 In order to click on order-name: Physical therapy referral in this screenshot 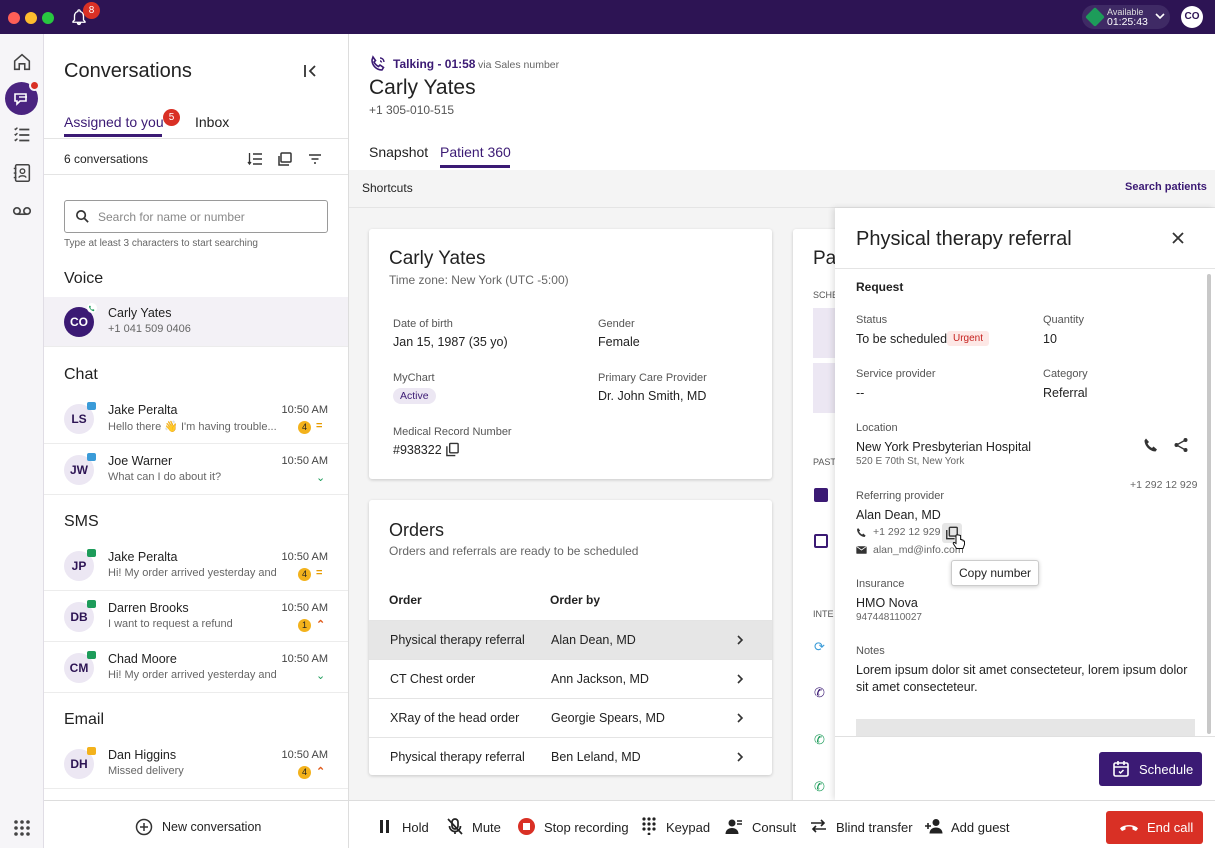, I will do `click(457, 757)`.